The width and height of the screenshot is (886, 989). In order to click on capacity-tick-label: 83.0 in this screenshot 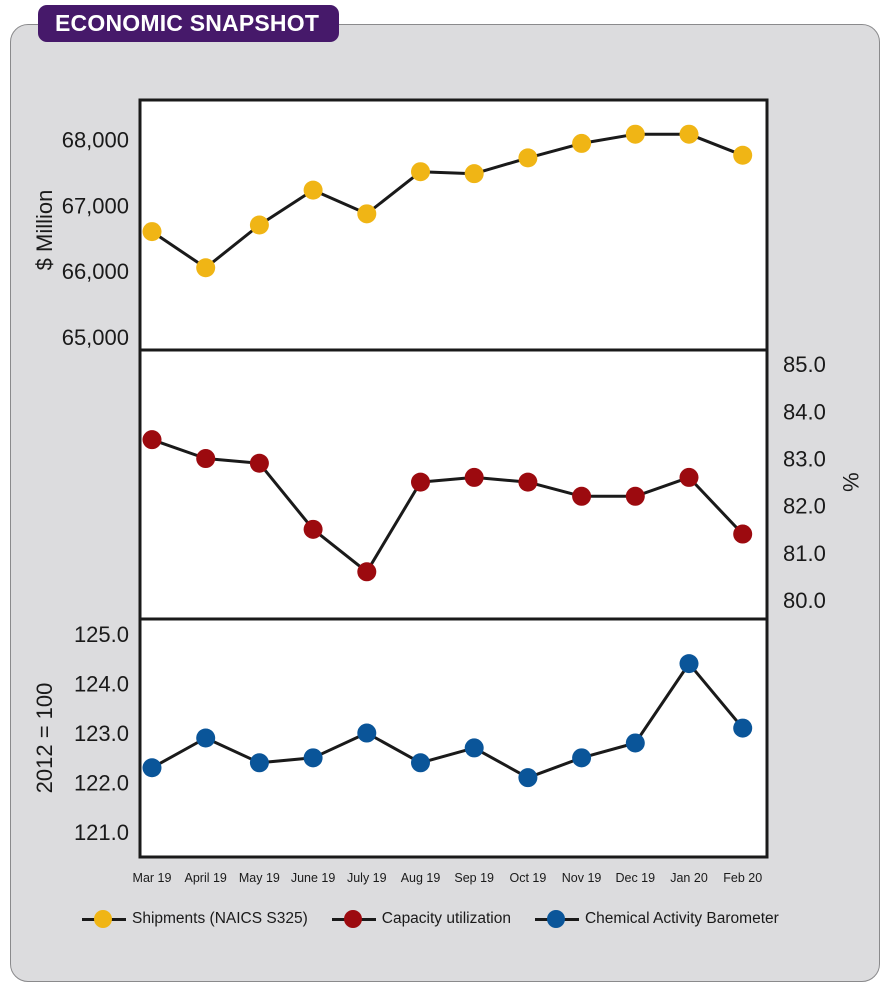, I will do `click(804, 459)`.